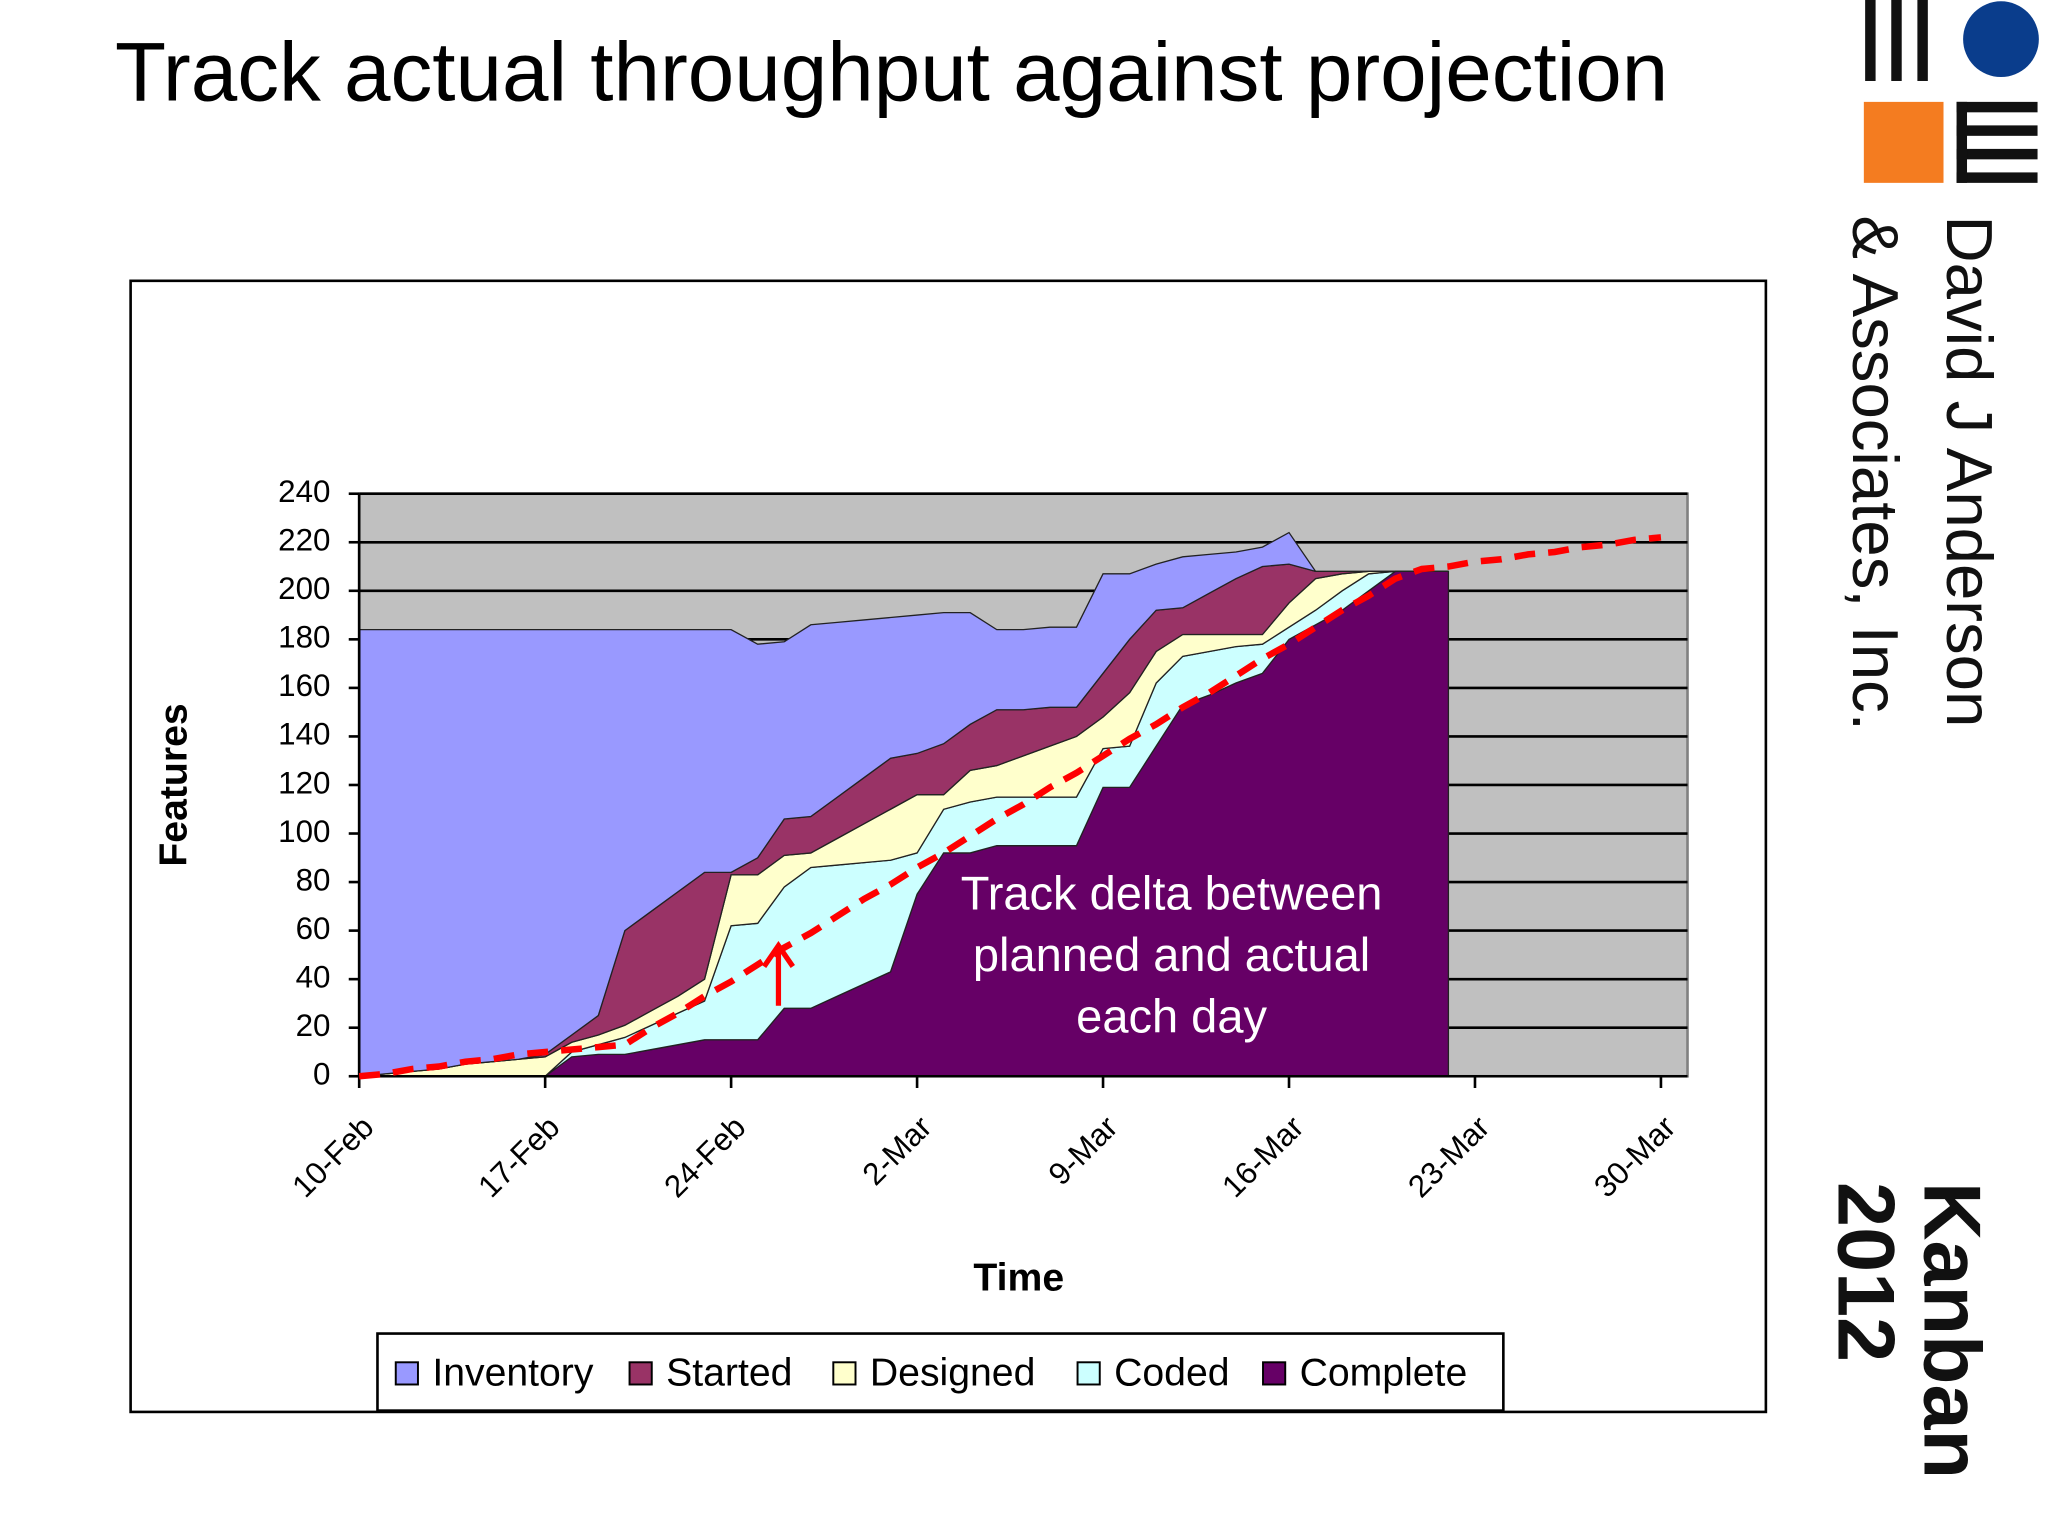 This screenshot has width=2048, height=1536. I want to click on annotation: each day, so click(1171, 1016).